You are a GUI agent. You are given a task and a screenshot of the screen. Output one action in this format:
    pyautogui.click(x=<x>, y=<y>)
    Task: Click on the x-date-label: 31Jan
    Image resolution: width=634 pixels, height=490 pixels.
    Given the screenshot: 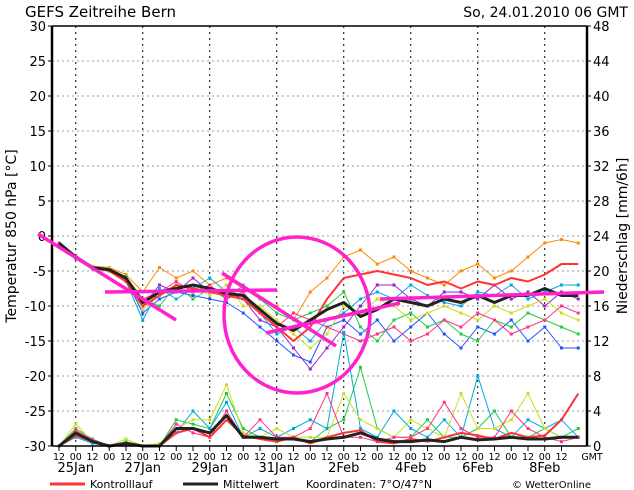 What is the action you would take?
    pyautogui.click(x=276, y=468)
    